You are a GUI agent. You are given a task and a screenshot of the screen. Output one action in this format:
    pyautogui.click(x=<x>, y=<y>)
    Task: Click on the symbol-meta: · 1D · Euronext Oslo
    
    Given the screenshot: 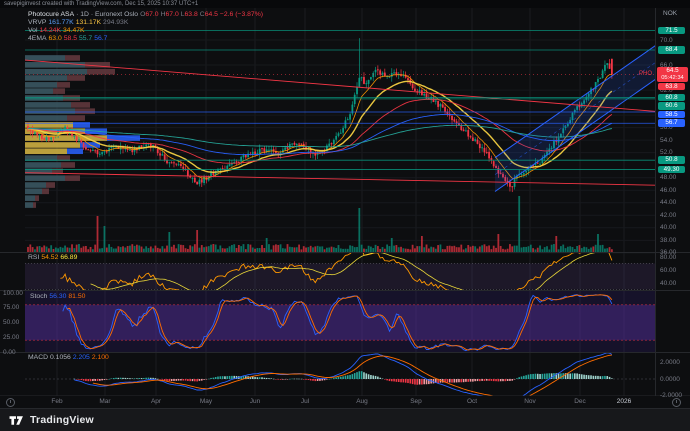 What is the action you would take?
    pyautogui.click(x=107, y=14)
    